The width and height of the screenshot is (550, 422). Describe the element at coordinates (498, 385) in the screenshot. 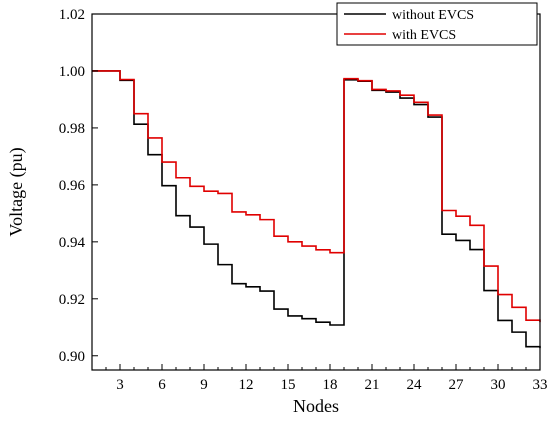

I see `x-tick-label: 30` at that location.